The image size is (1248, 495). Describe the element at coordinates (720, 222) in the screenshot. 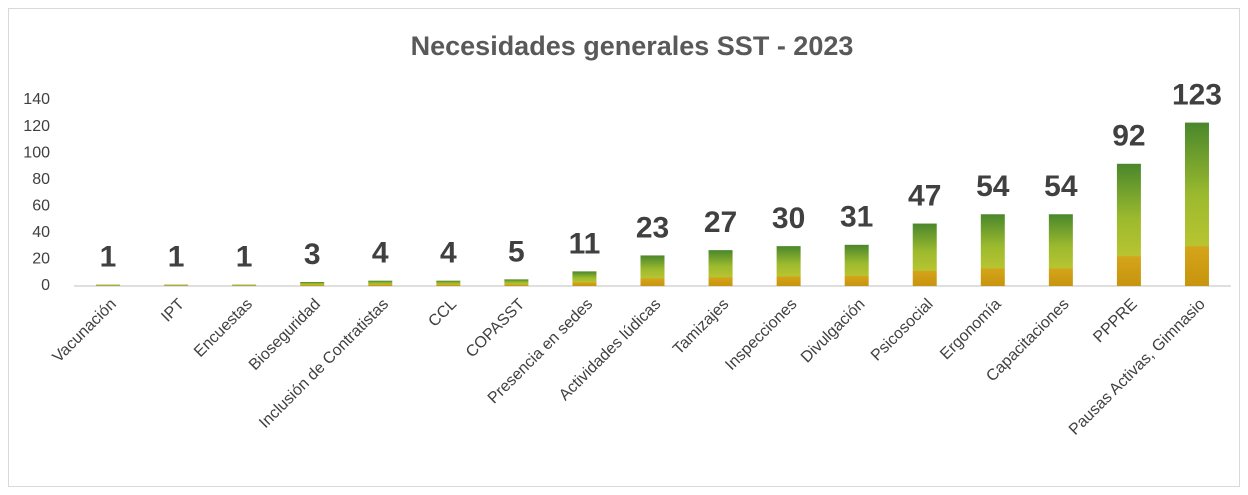

I see `data-label: 27` at that location.